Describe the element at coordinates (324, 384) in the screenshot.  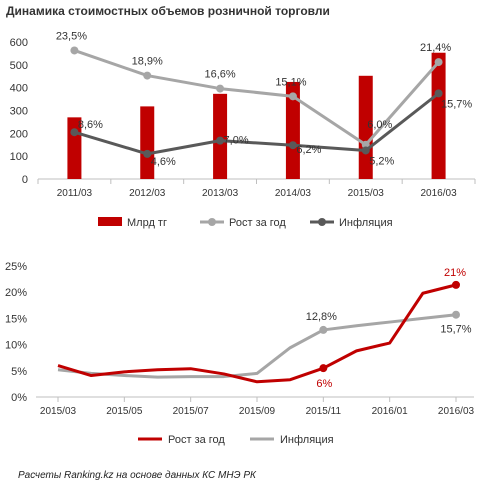
I see `data-label: 6%` at that location.